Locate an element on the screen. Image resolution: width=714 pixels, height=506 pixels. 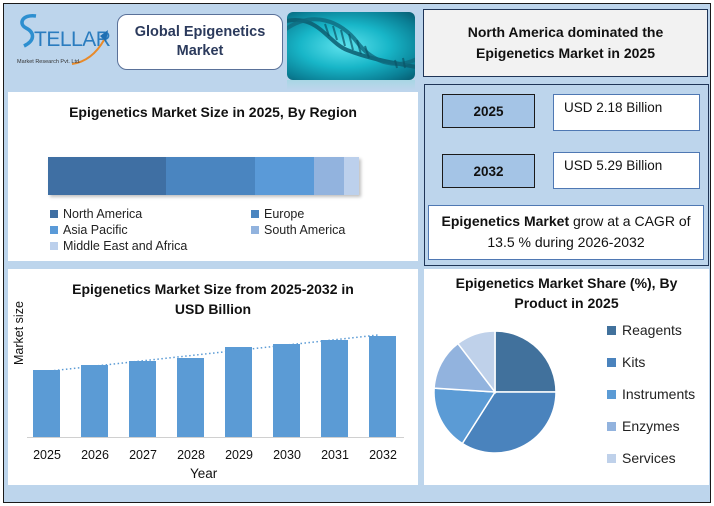
bar-2031 is located at coordinates (334, 388).